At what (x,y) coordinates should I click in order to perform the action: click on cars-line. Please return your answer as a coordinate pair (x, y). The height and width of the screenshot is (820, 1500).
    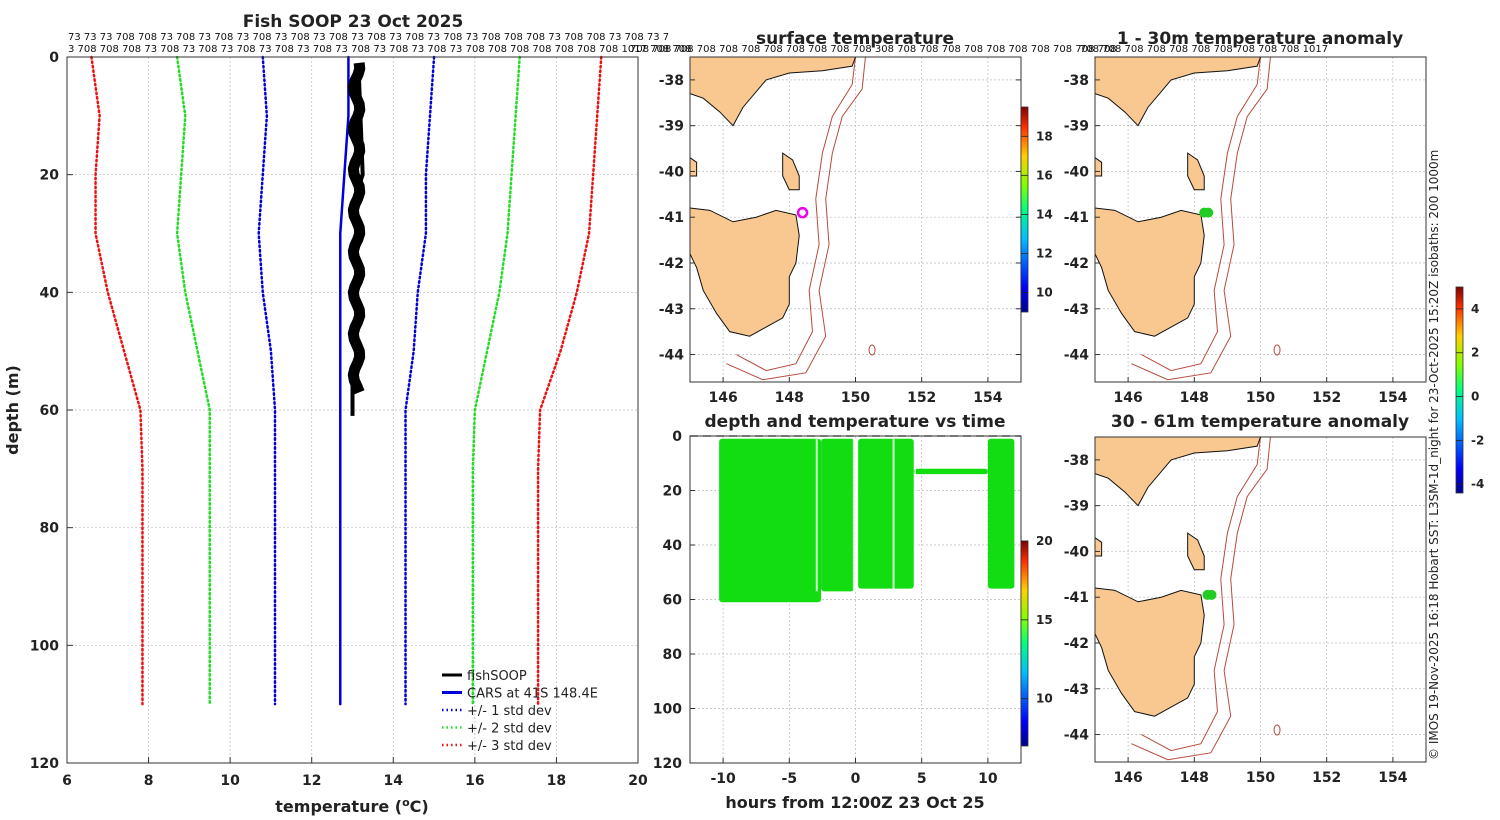
    Looking at the image, I should click on (344, 380).